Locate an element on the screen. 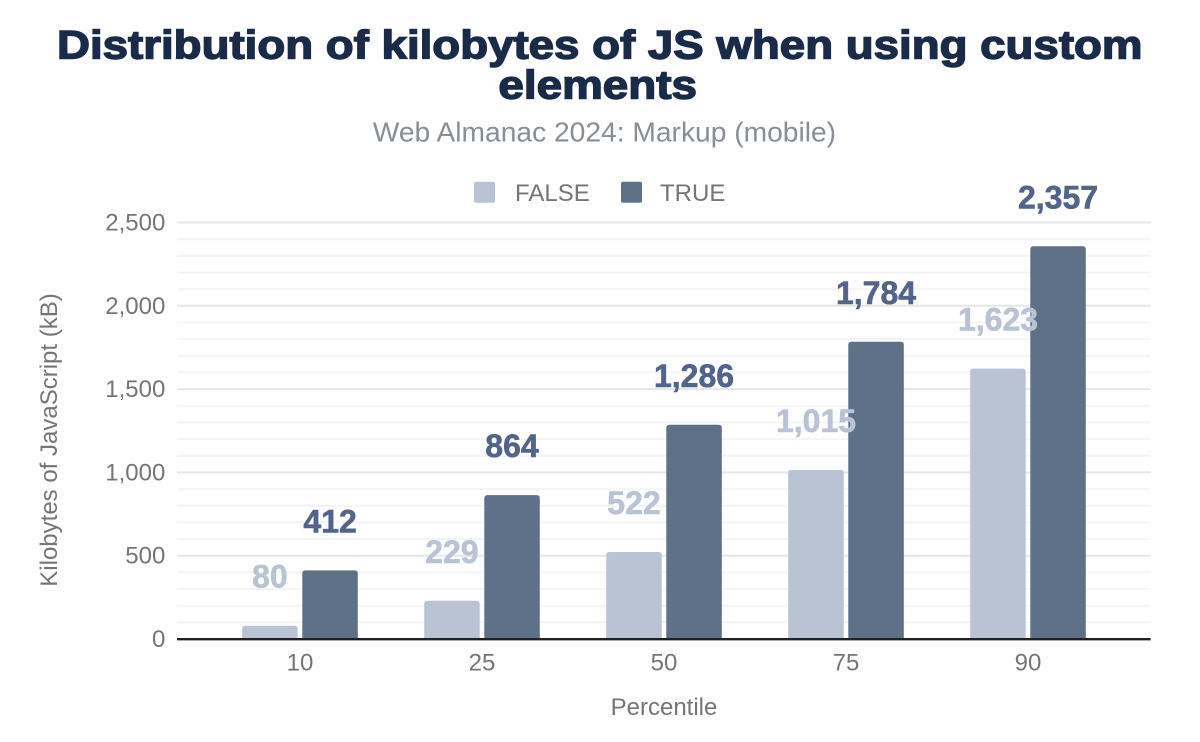  svg-text: 80 is located at coordinates (270, 577).